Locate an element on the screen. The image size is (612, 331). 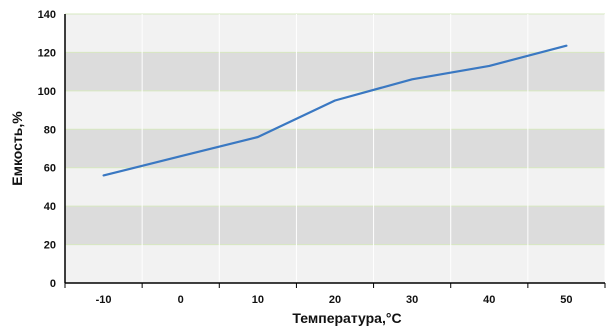
x-tick-label: -10 is located at coordinates (104, 300).